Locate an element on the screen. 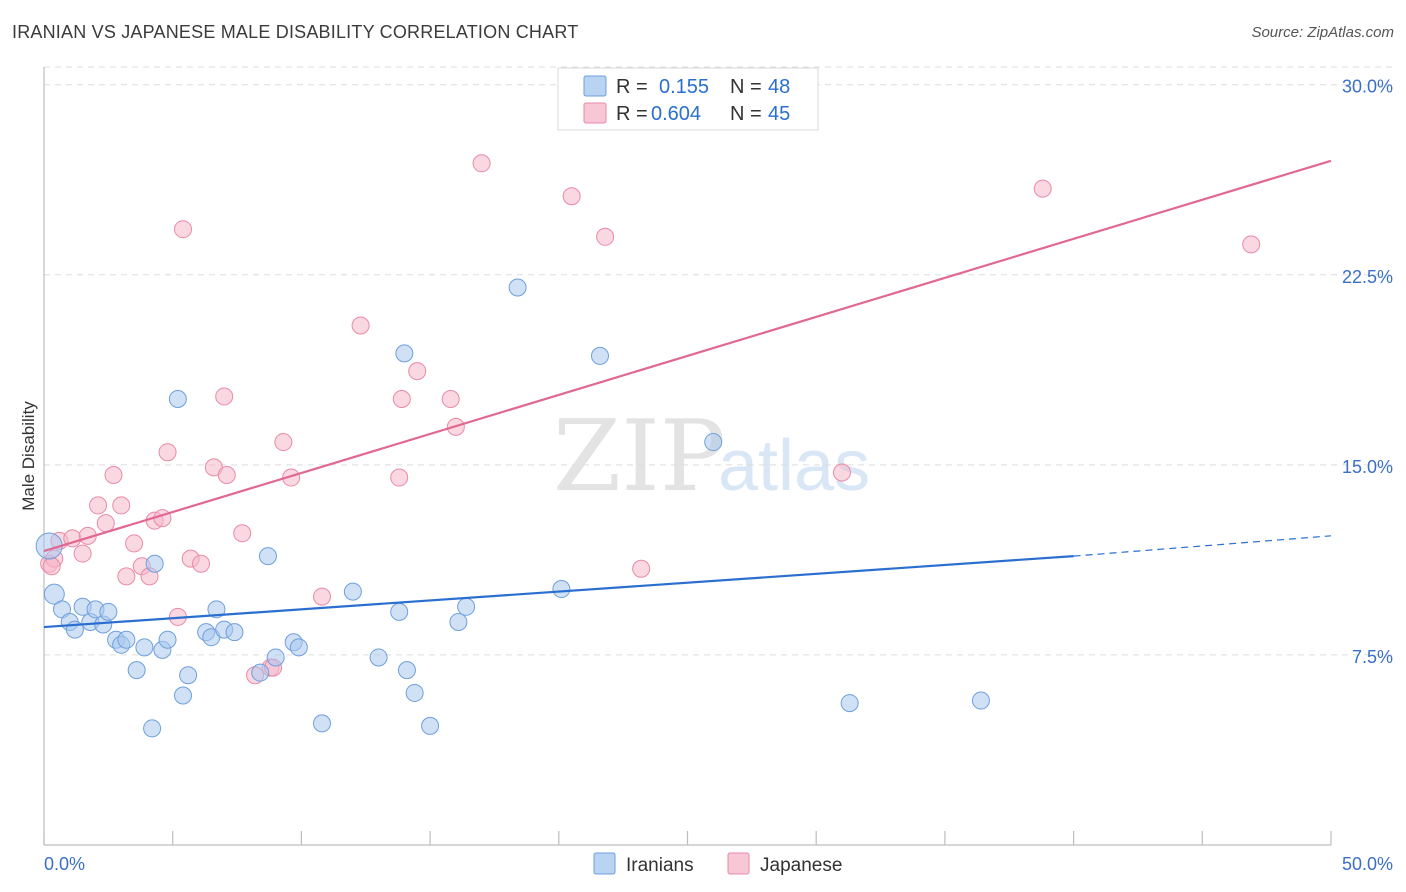  source-label: Source: ZipAtlas.com is located at coordinates (1322, 32).